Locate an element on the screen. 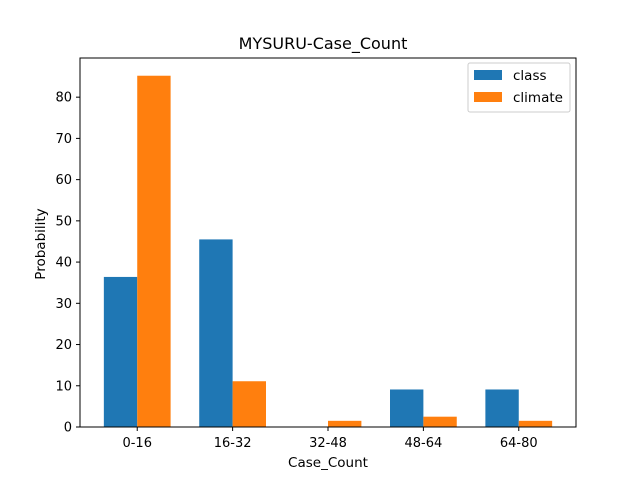 The width and height of the screenshot is (640, 480). y-tick-label: 70 is located at coordinates (63, 139).